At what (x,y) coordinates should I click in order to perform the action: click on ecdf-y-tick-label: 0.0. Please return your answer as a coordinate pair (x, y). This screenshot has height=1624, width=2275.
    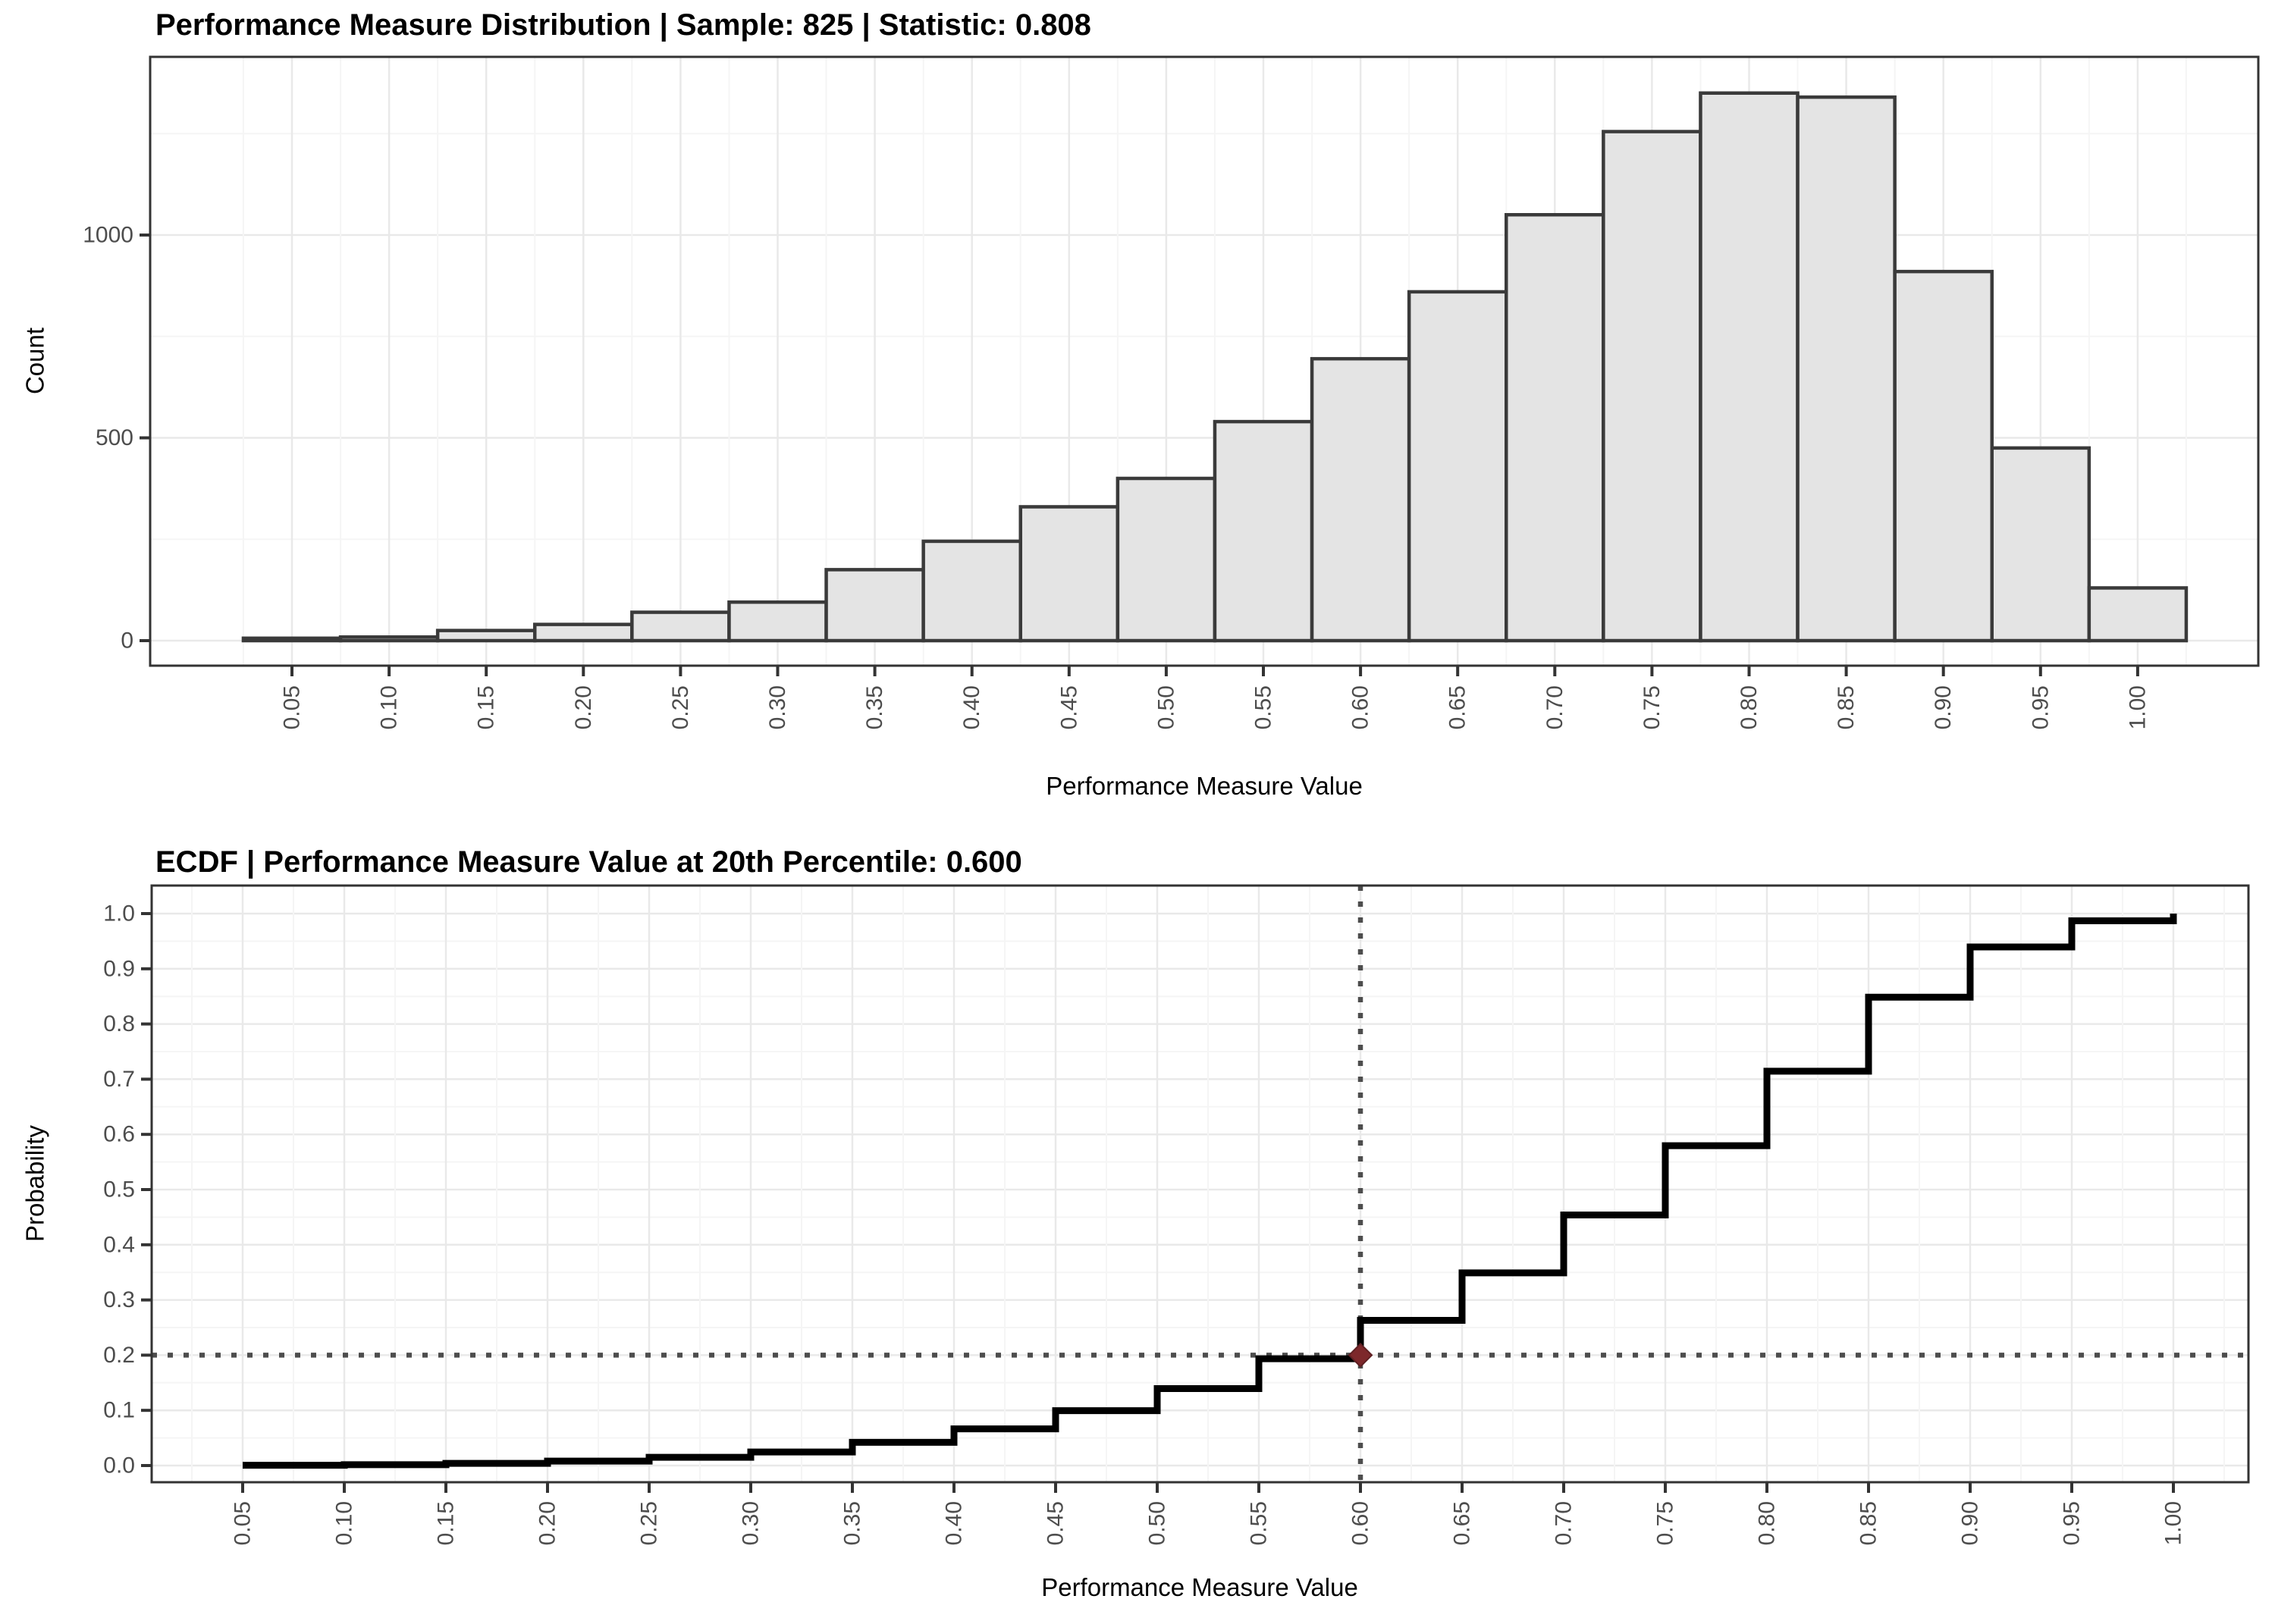
    Looking at the image, I should click on (119, 1465).